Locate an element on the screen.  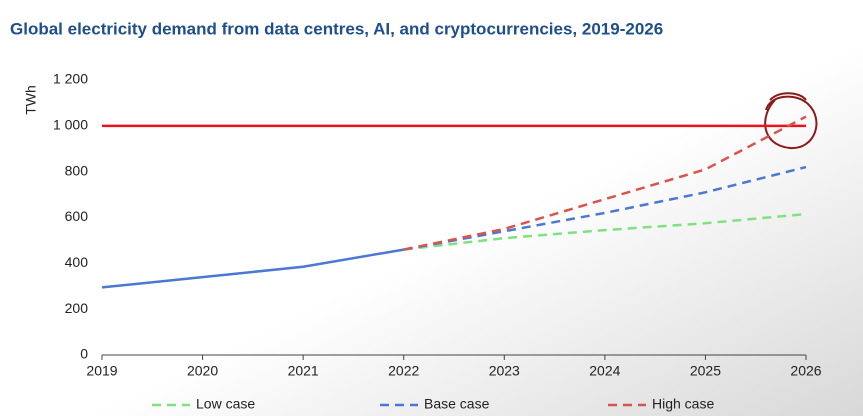
y-tick-label: 600 is located at coordinates (77, 216).